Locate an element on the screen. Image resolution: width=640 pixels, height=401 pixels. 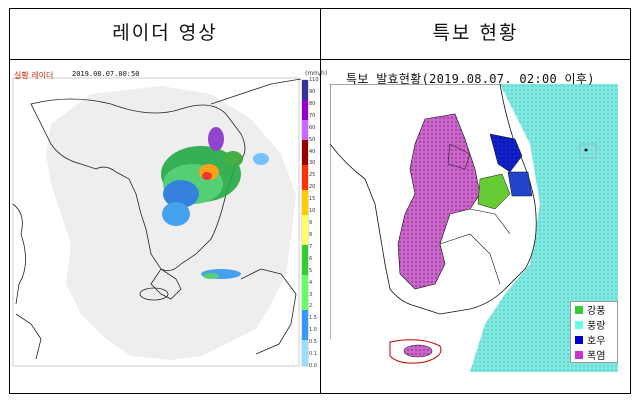
radar-header: 레이더 영상 is located at coordinates (165, 33).